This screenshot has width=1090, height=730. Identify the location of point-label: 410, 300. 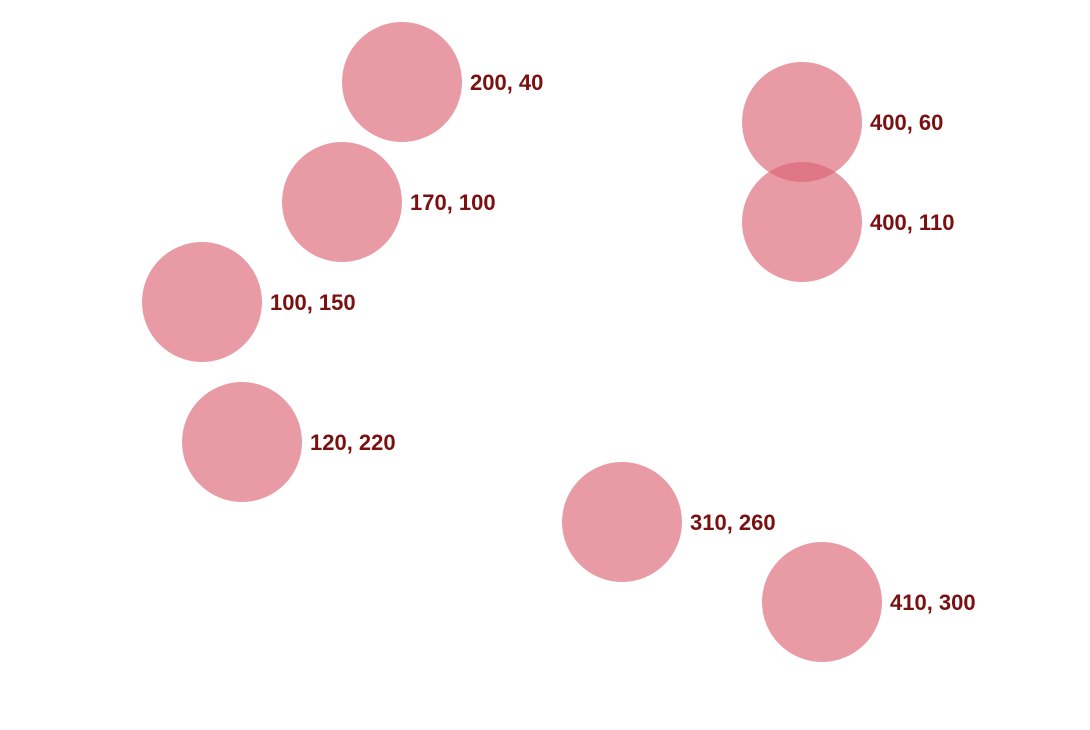
(933, 602).